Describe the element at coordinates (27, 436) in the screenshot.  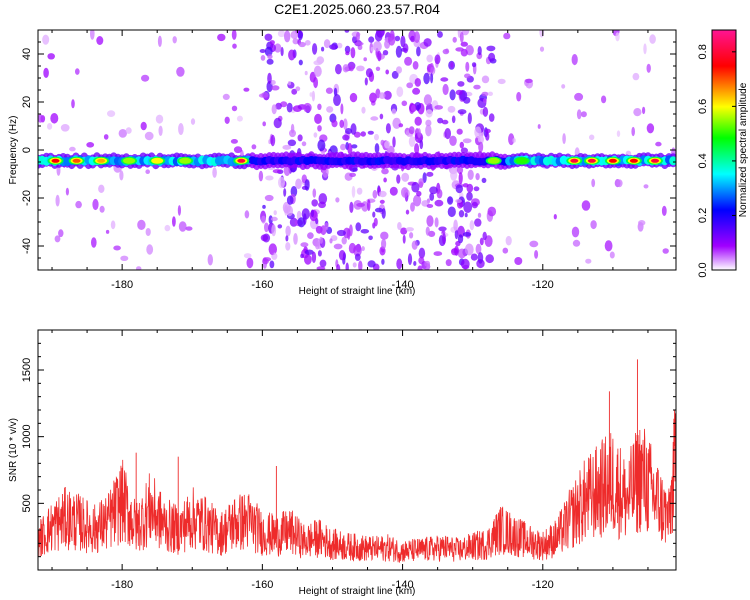
I see `y-tick-label: 1000` at that location.